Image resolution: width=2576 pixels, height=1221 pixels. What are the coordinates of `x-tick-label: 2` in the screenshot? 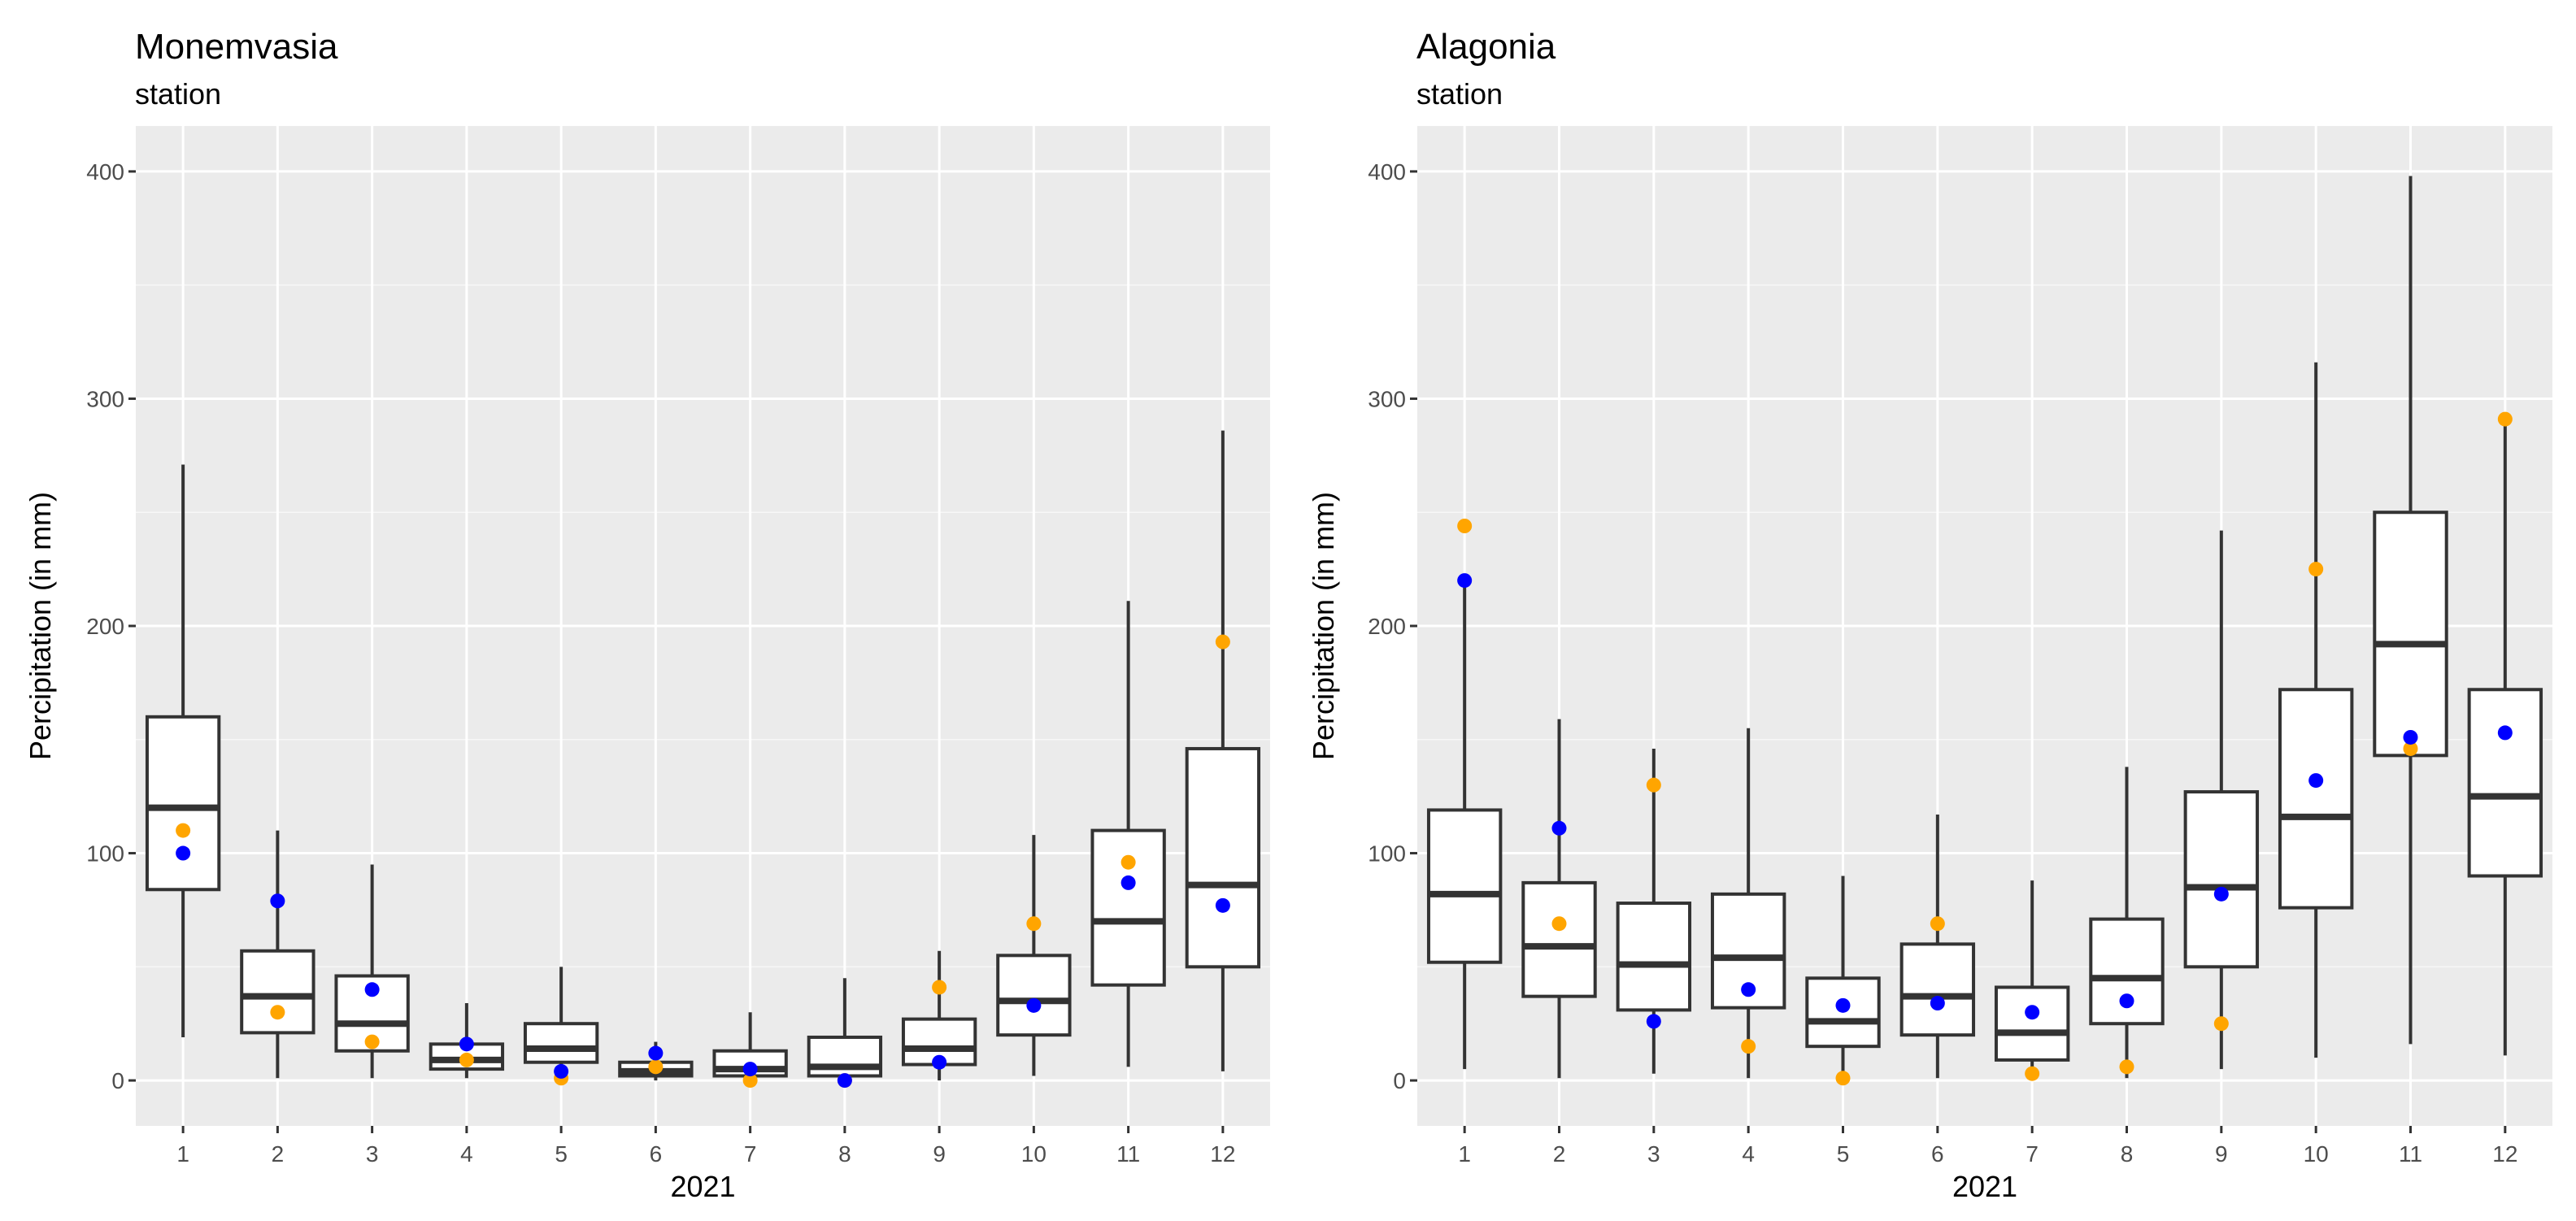 It's located at (279, 1154).